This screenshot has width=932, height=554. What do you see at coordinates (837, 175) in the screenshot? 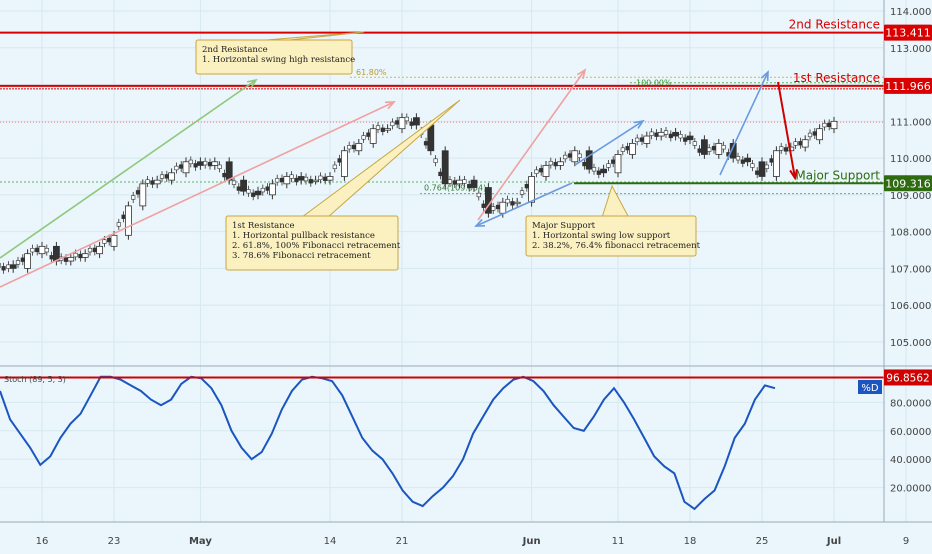
I see `level-name-label: Major Support` at bounding box center [837, 175].